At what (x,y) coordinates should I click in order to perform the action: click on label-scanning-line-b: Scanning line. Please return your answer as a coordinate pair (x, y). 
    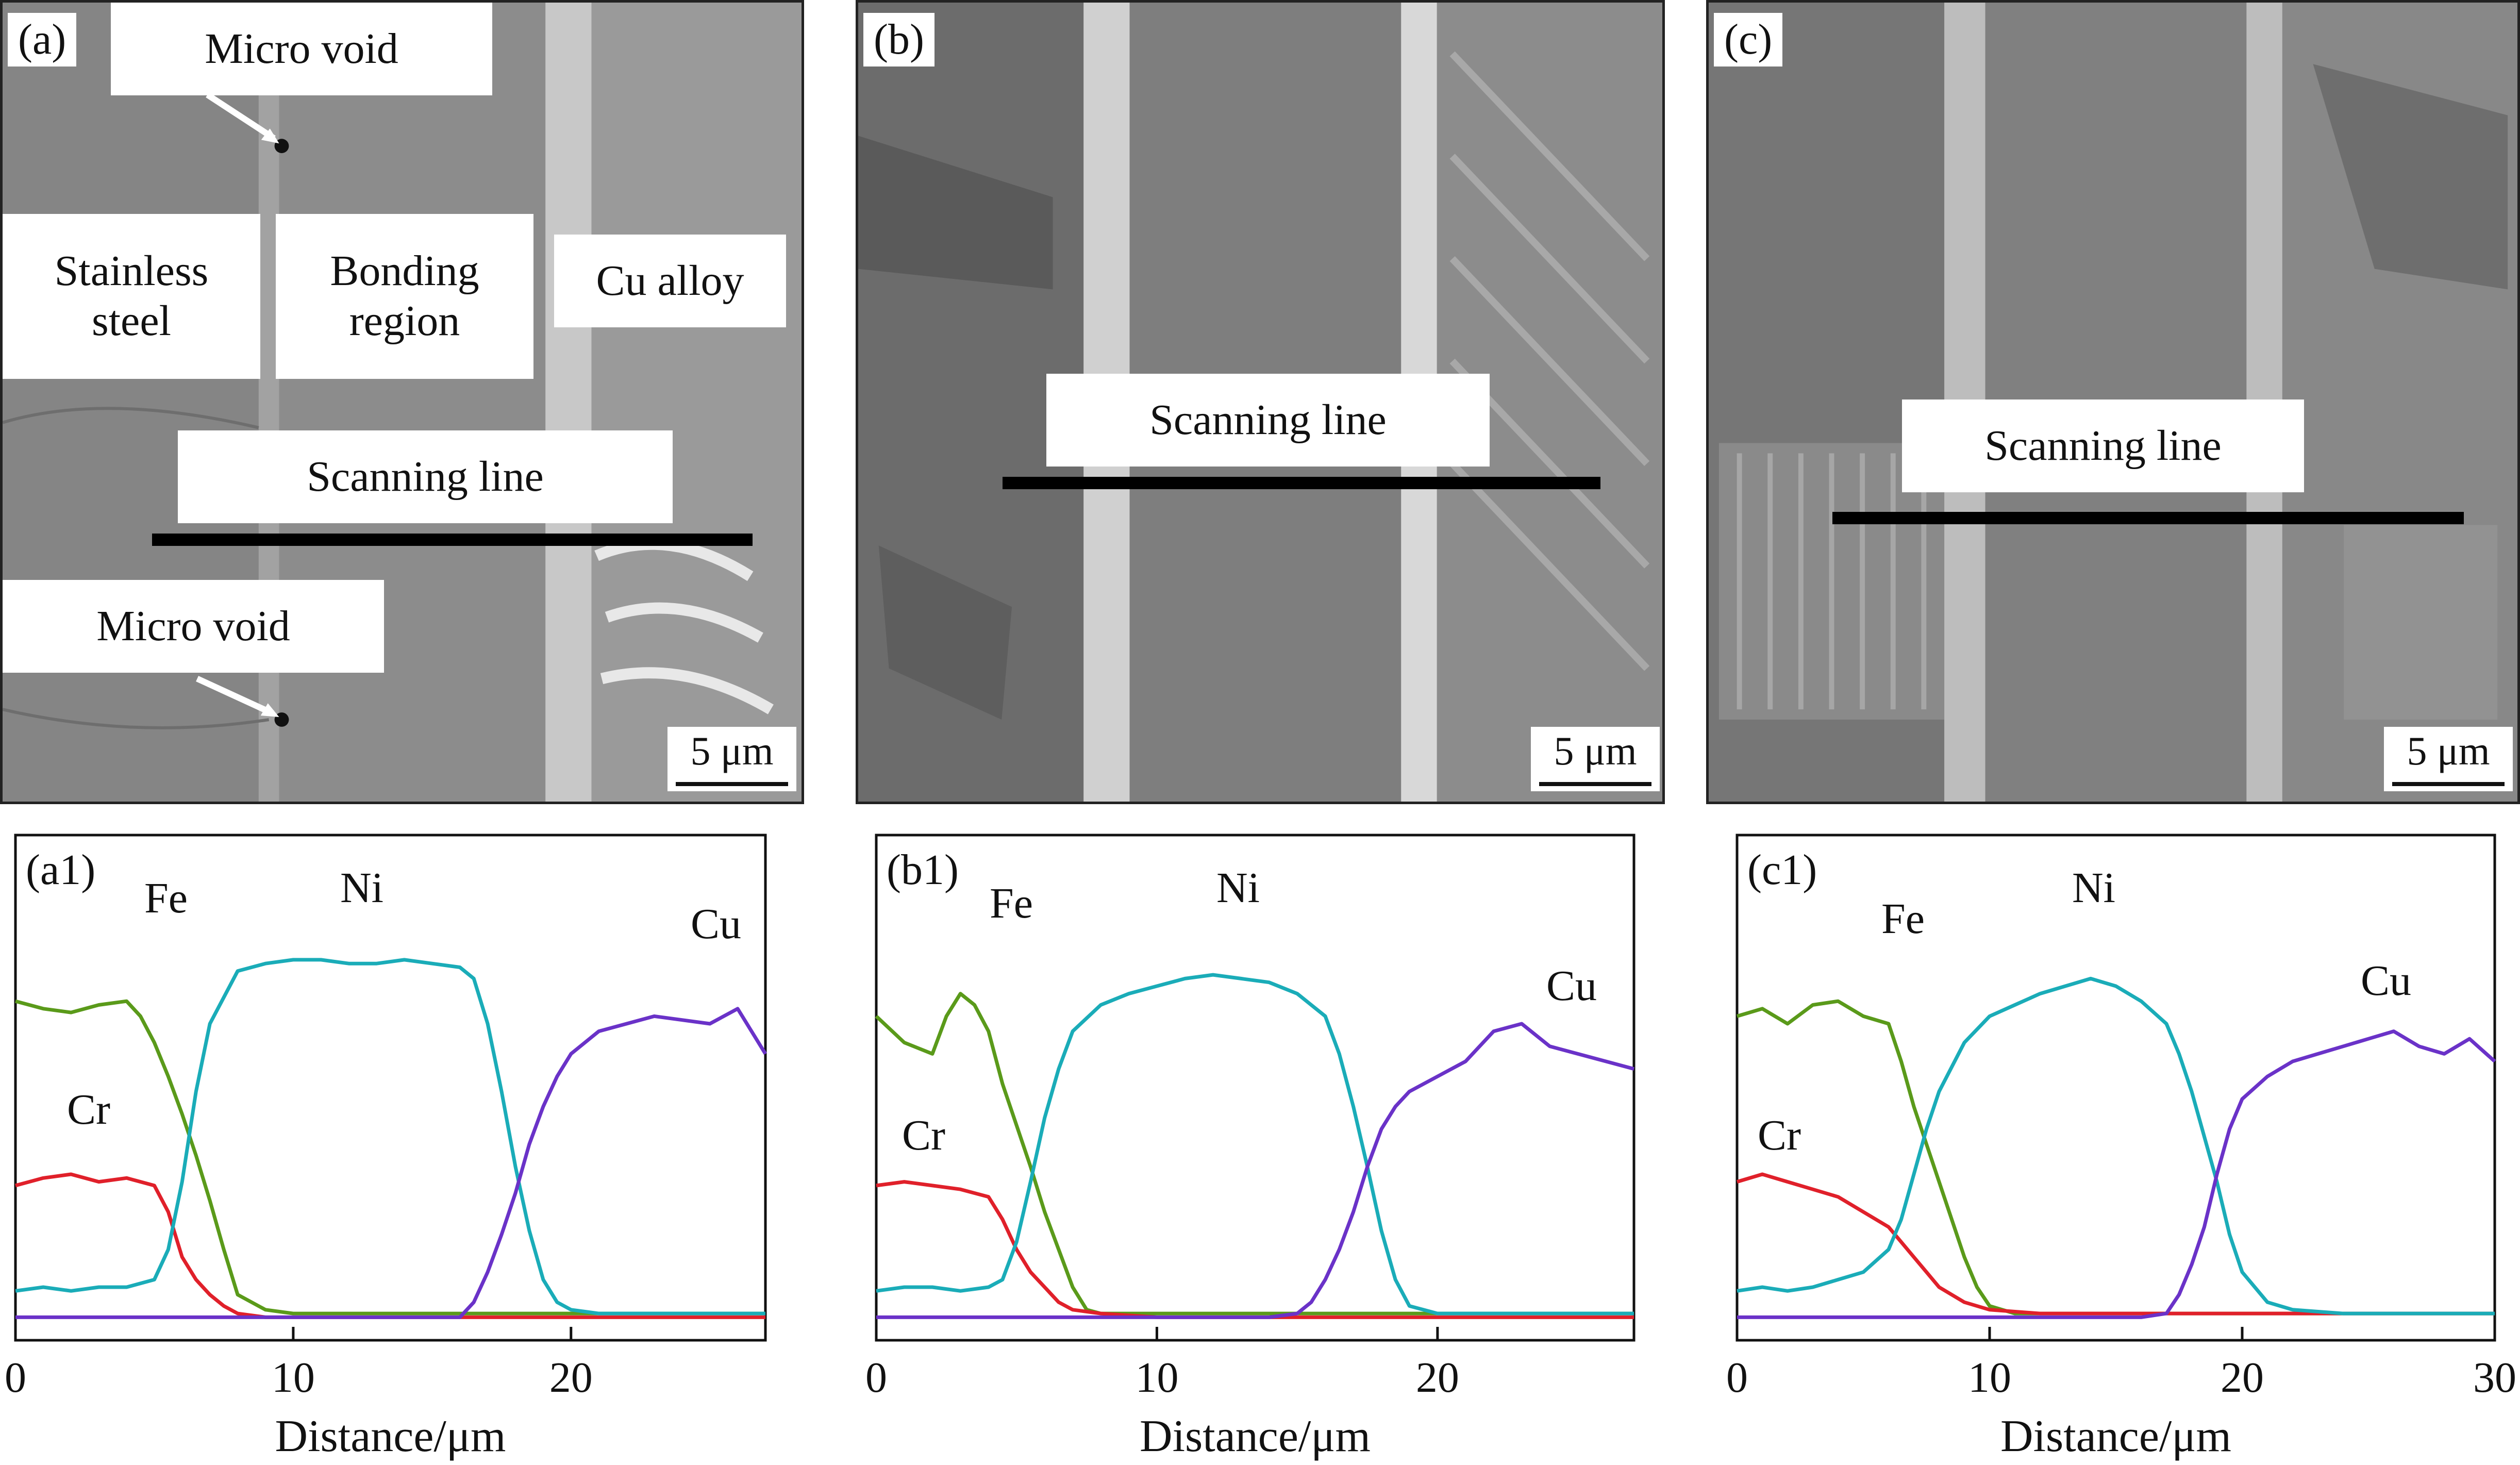
    Looking at the image, I should click on (1268, 420).